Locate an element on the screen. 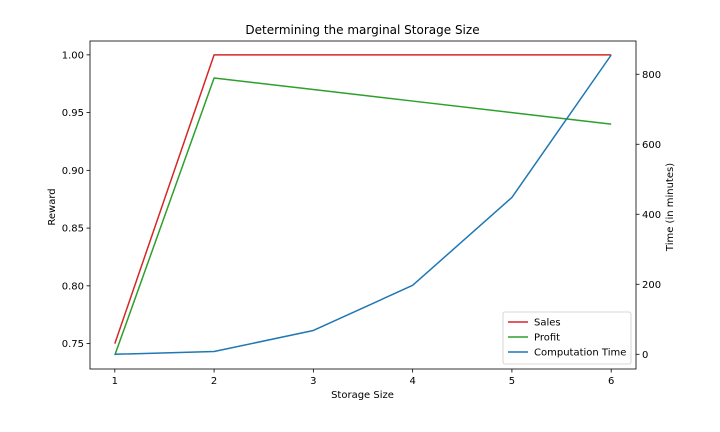 The width and height of the screenshot is (720, 432). y-left-tick-label: 0.85 is located at coordinates (73, 229).